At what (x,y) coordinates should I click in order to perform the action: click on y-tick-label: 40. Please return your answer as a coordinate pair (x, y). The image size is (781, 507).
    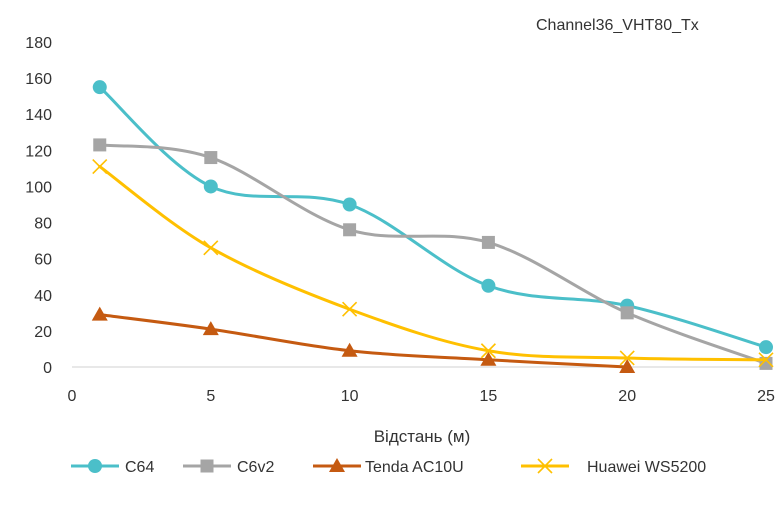
    Looking at the image, I should click on (43, 296).